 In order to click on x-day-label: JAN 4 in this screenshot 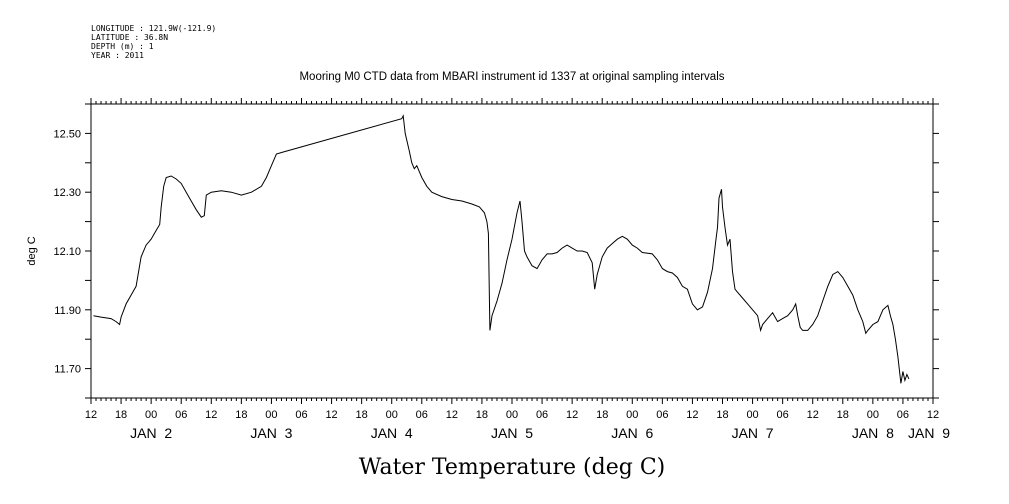, I will do `click(392, 433)`.